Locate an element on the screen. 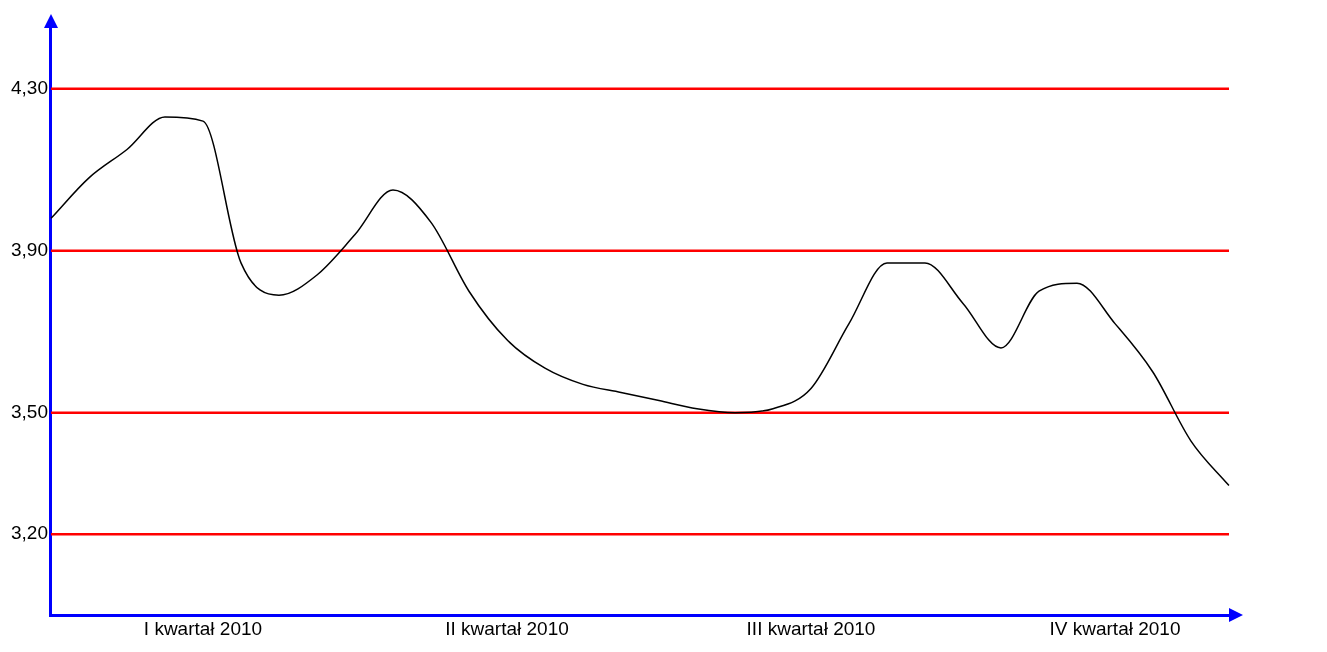  x-tick-label: III kwartał 2010 is located at coordinates (811, 628).